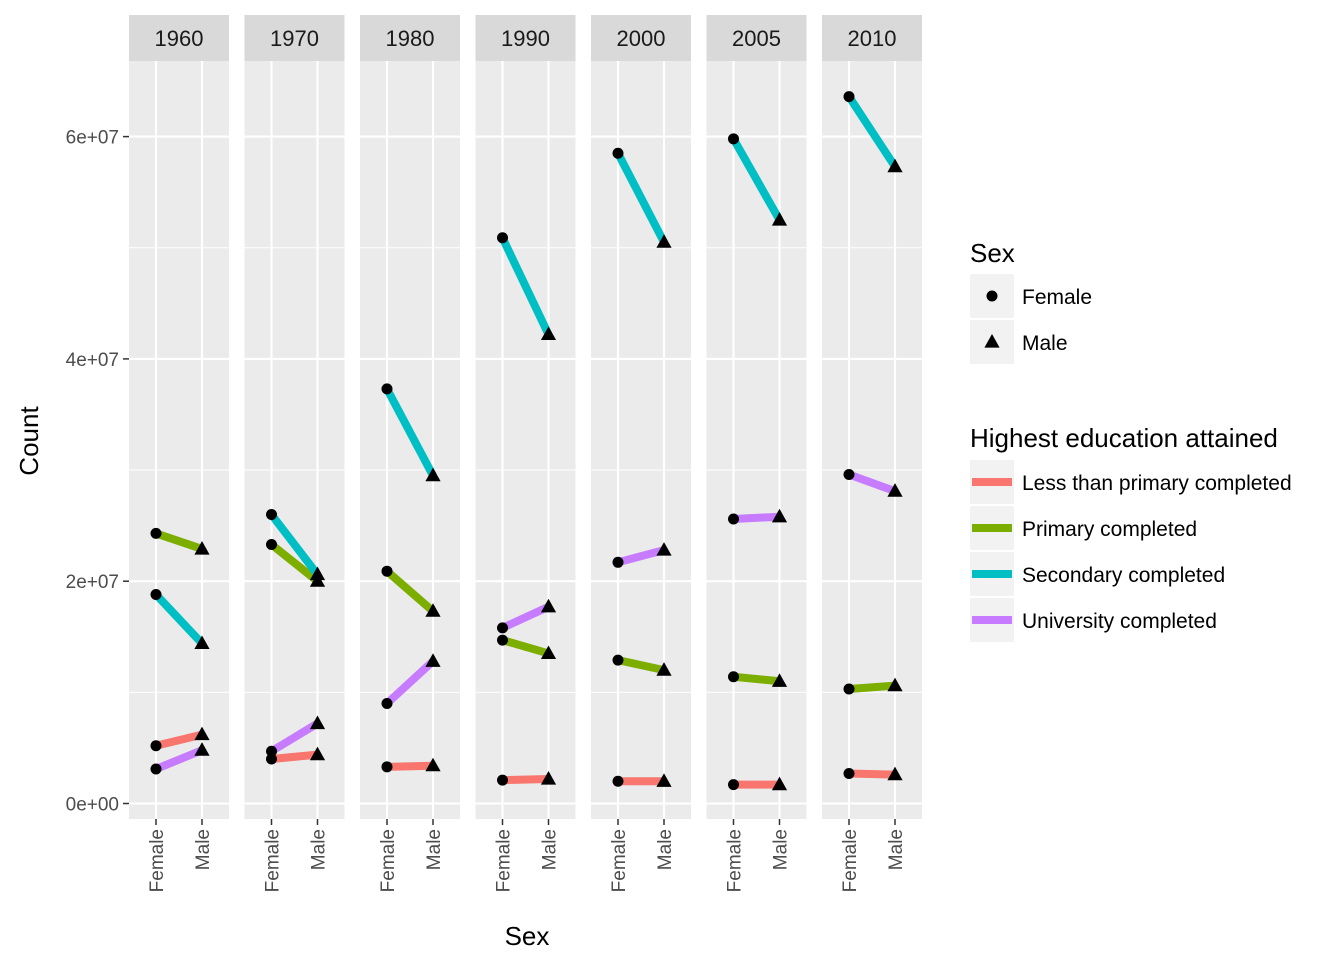 The image size is (1344, 960). I want to click on facet-2010: 2010 Female Male, so click(872, 453).